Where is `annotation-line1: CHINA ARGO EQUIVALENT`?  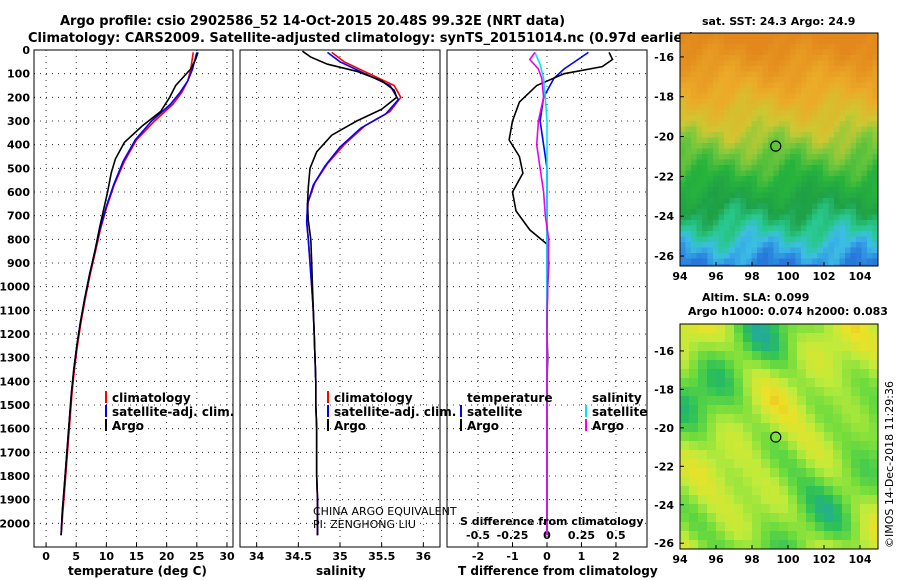
annotation-line1: CHINA ARGO EQUIVALENT is located at coordinates (385, 511).